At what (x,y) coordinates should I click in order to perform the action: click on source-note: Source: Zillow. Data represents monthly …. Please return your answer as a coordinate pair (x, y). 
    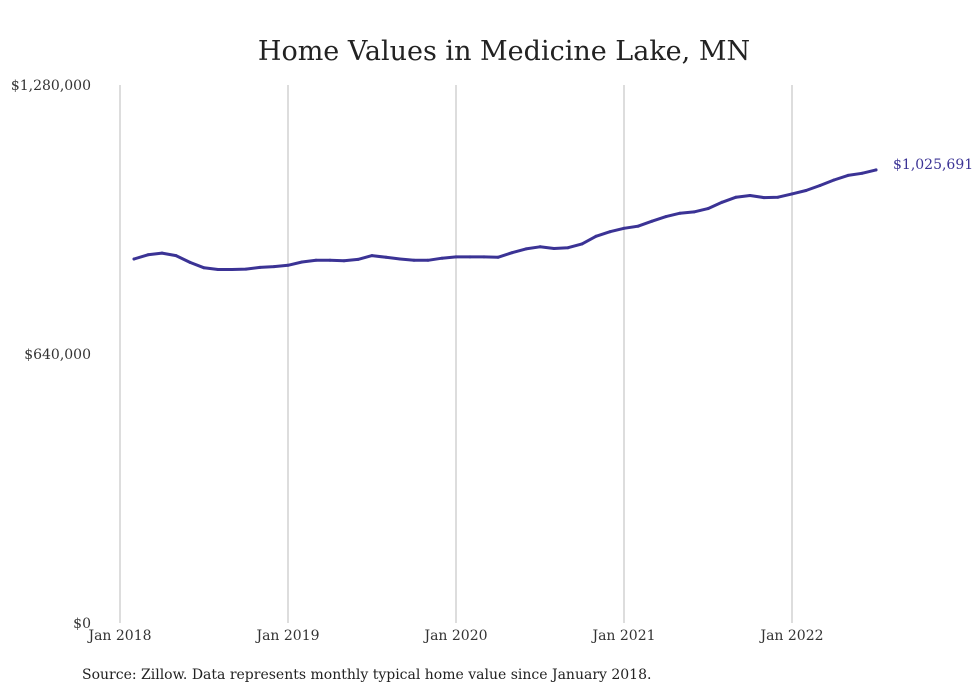
    Looking at the image, I should click on (367, 675).